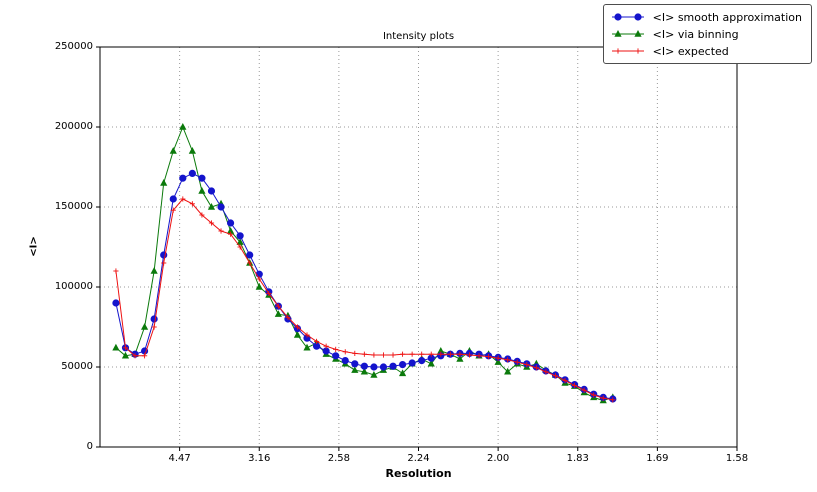  Describe the element at coordinates (627, 51) in the screenshot. I see `legend-marker-plus-icon` at that location.